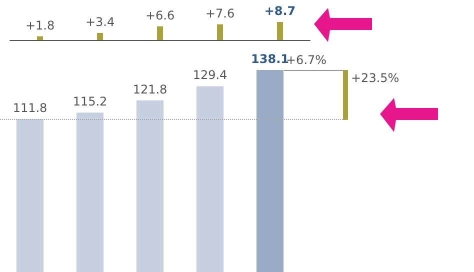 This screenshot has height=272, width=474. Describe the element at coordinates (40, 25) in the screenshot. I see `data-label: +1.8` at that location.